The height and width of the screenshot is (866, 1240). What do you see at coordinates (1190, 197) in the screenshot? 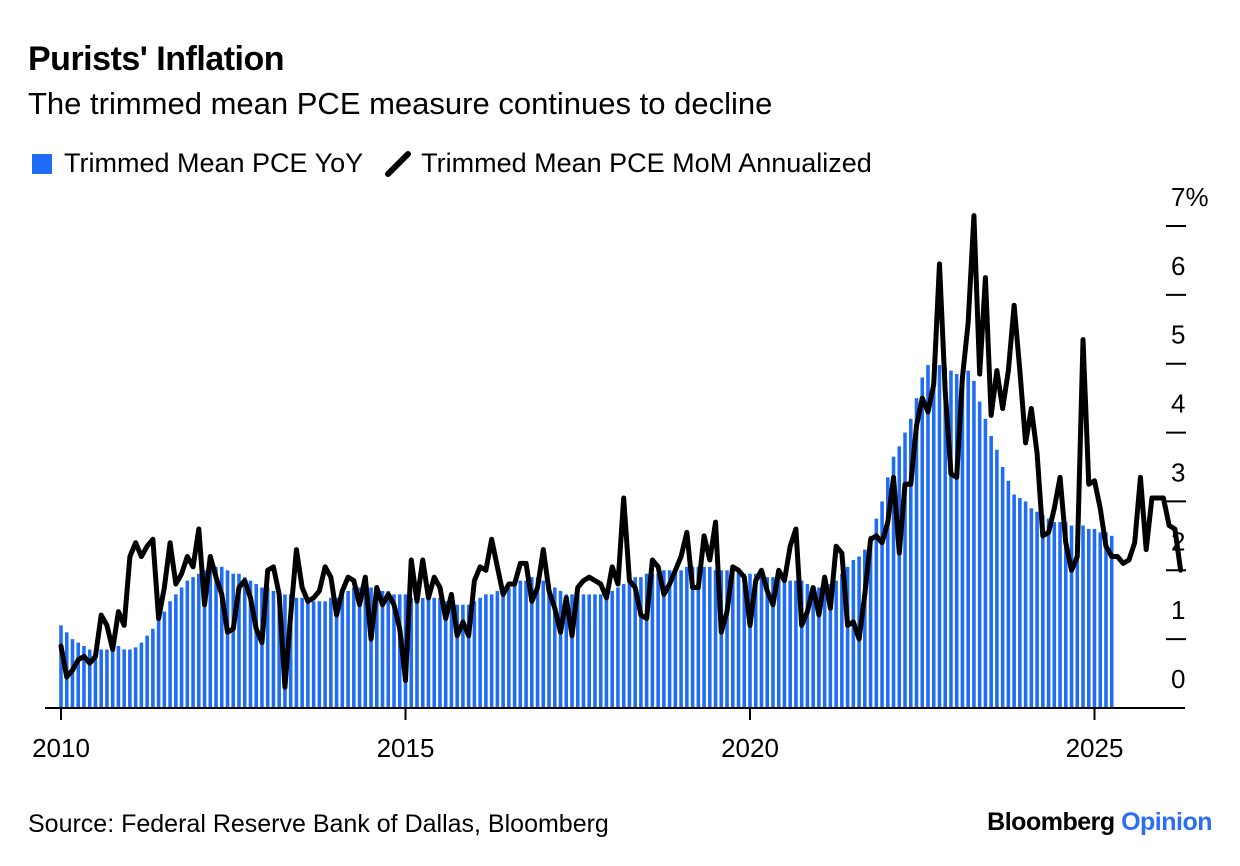
I see `y-tick-label: 7%` at bounding box center [1190, 197].